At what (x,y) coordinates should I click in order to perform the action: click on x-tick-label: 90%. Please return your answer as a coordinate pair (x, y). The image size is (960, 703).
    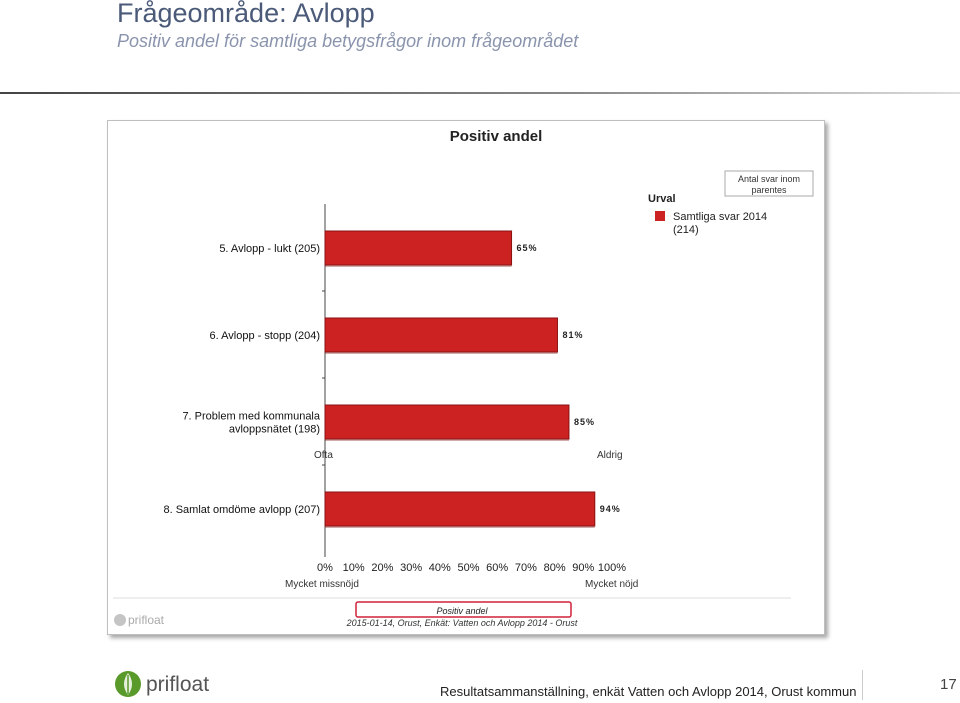
    Looking at the image, I should click on (583, 568).